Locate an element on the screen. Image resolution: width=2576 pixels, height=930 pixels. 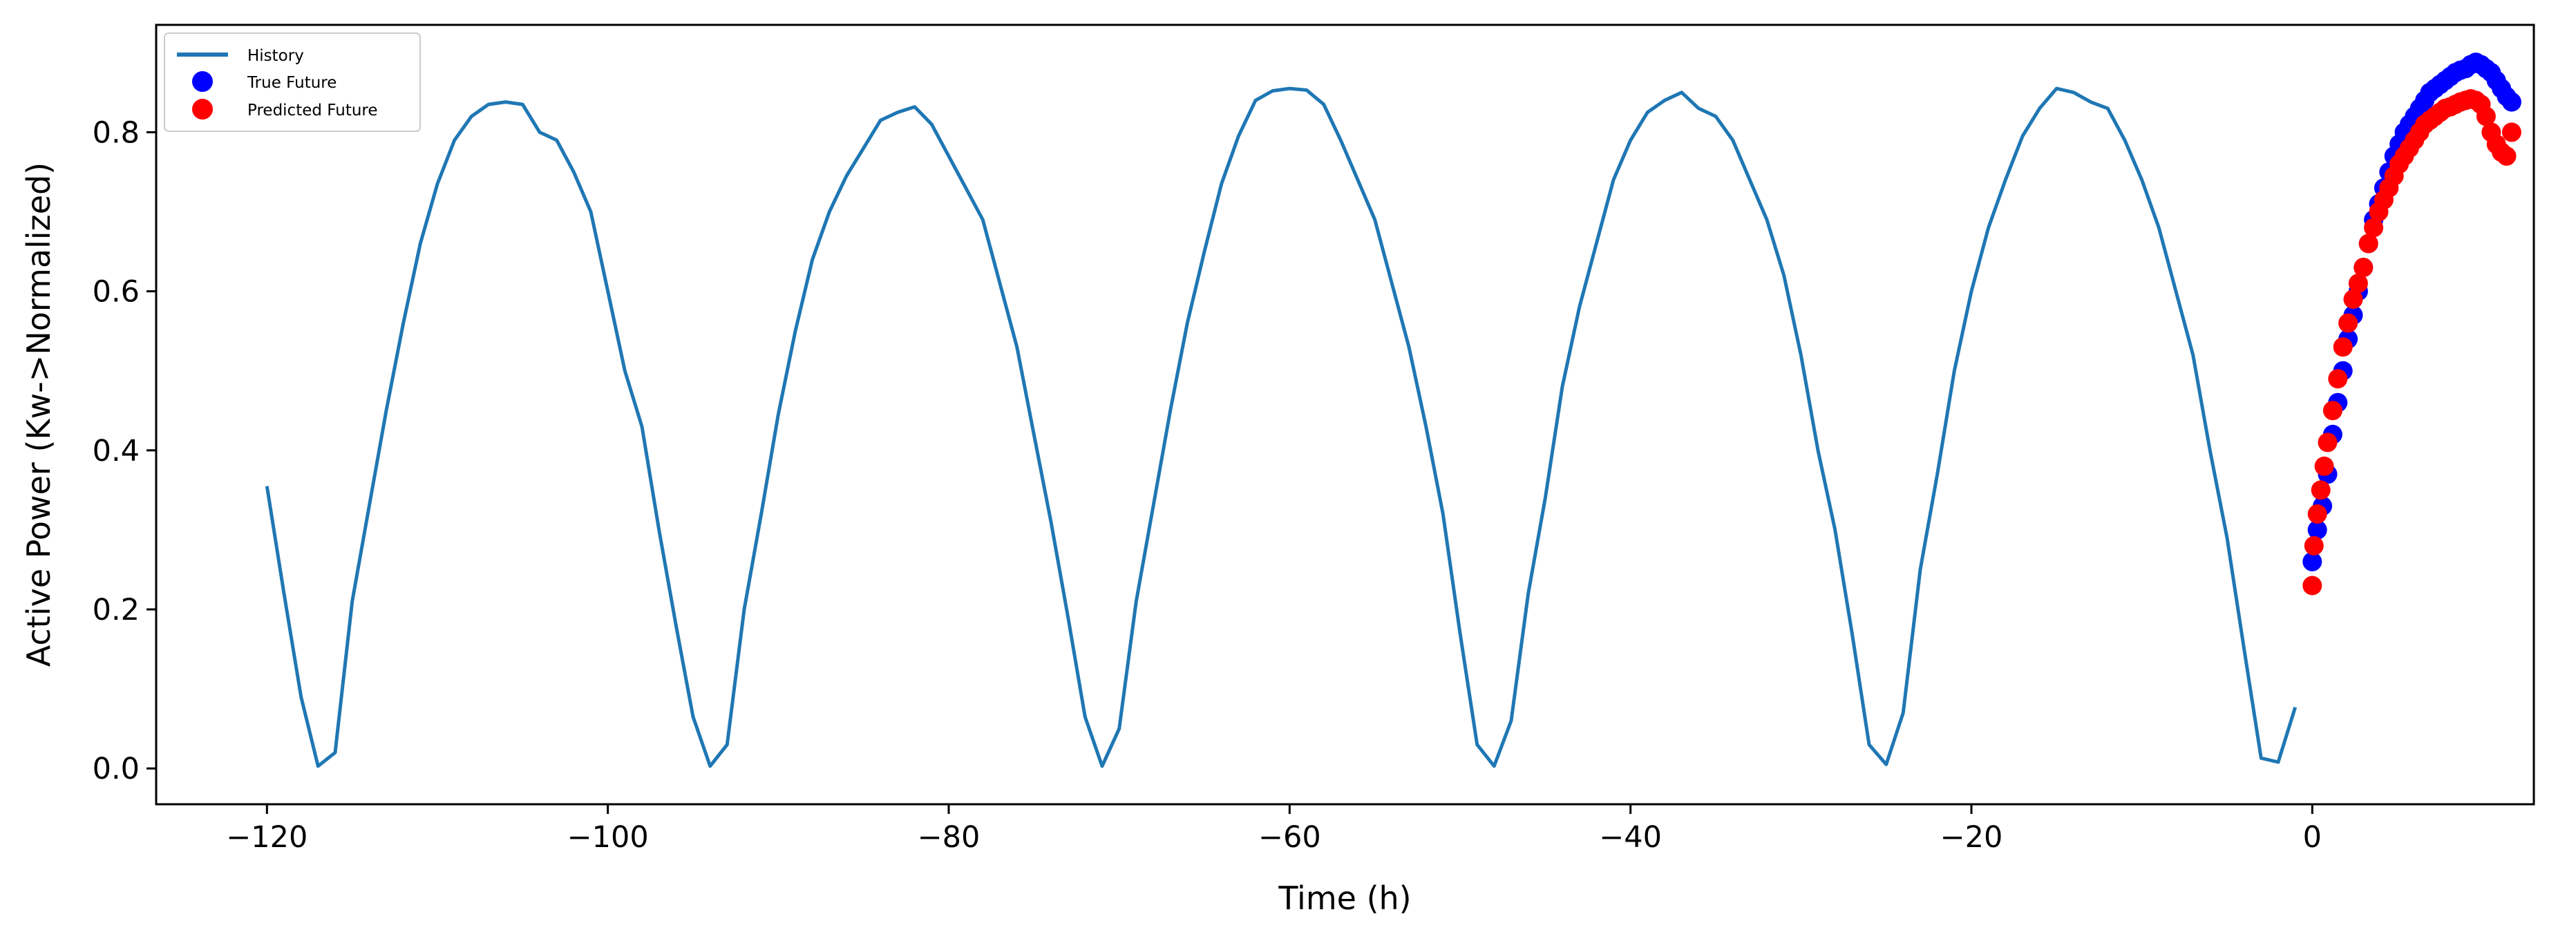
x-tick-label: −60 is located at coordinates (1289, 837).